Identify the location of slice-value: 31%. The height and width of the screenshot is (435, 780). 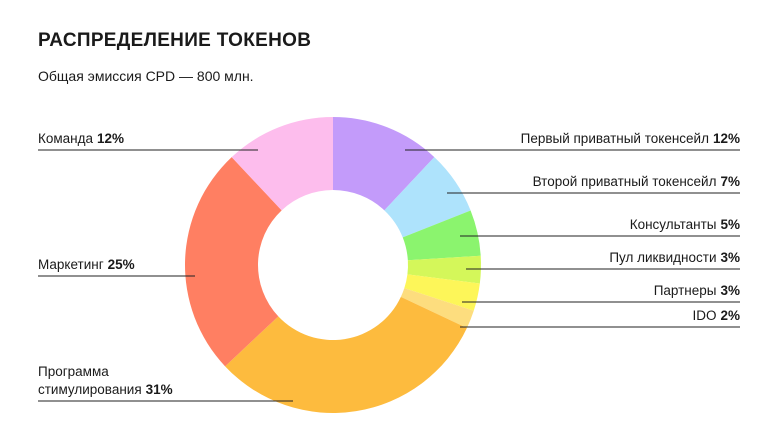
(159, 389).